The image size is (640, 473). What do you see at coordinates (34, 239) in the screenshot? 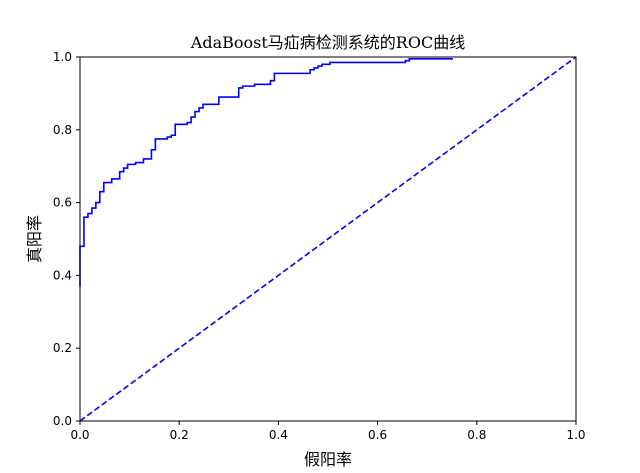
I see `y-axis-label: 真阳率` at bounding box center [34, 239].